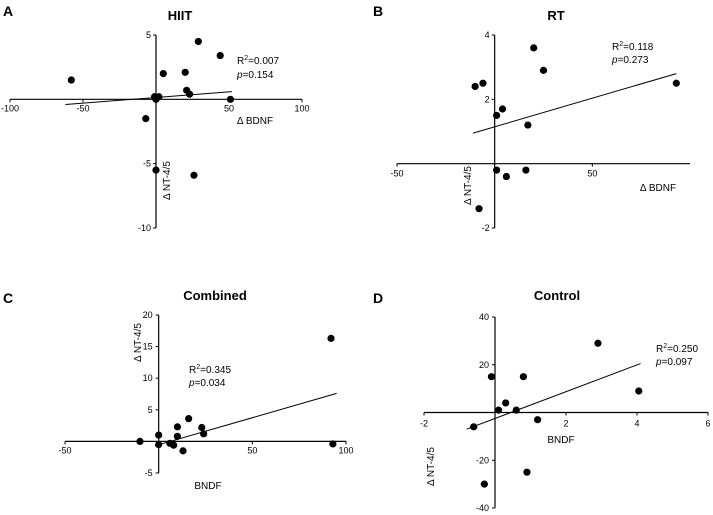 This screenshot has height=515, width=713. I want to click on p-value-label: p=0.034, so click(207, 383).